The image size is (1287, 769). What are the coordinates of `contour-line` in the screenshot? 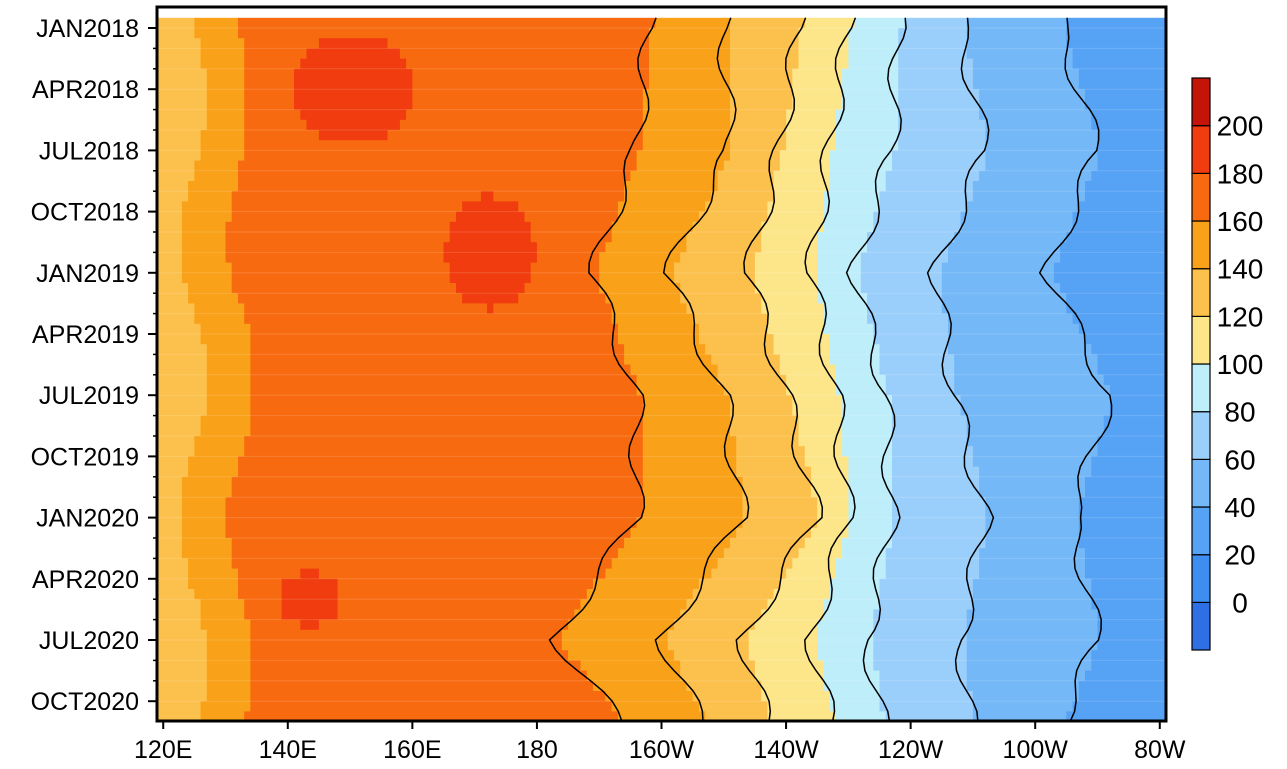 It's located at (876, 369).